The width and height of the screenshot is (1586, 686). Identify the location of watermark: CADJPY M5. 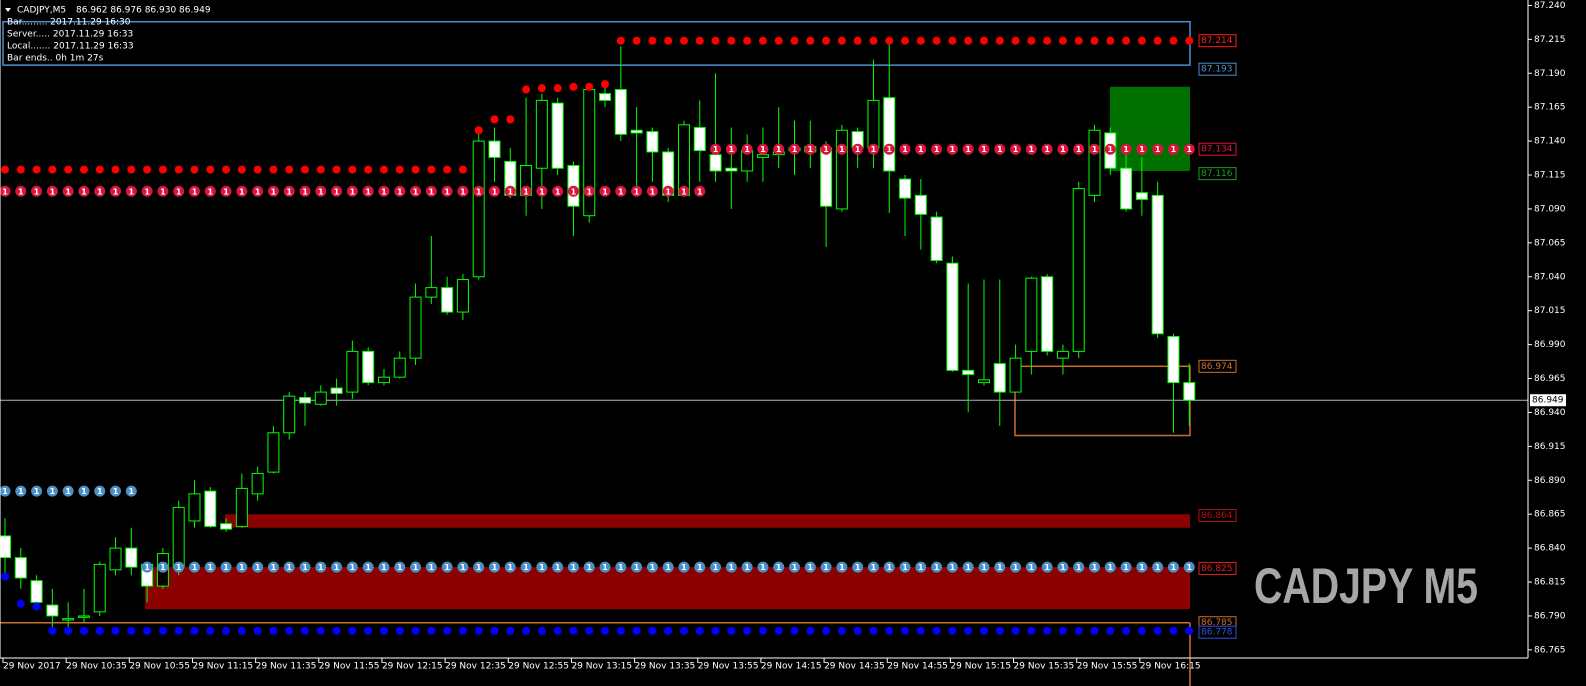
(1366, 586).